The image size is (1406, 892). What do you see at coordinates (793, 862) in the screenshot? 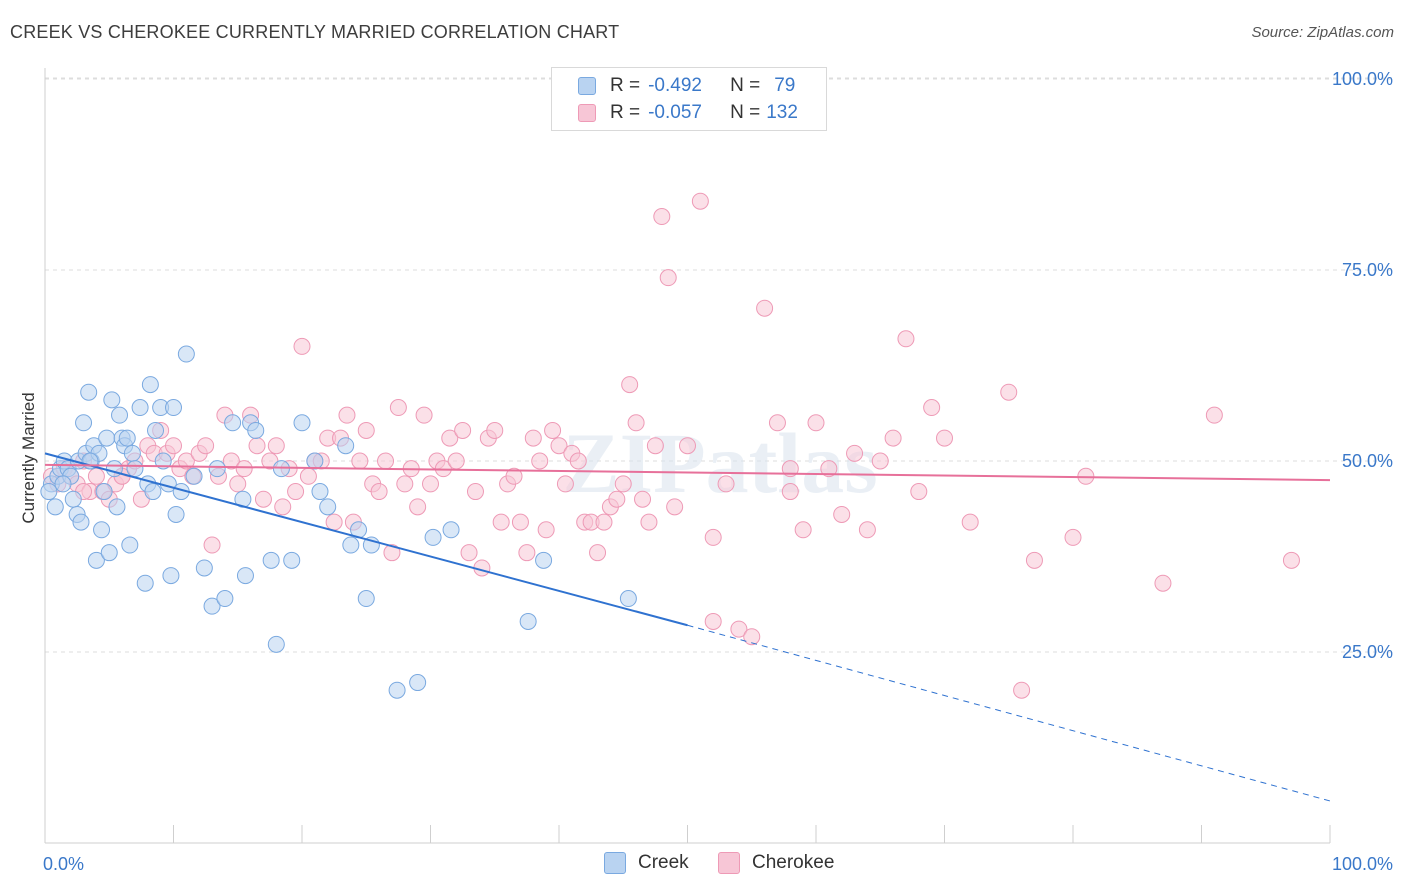
I see `cherokee-legend-label: Cherokee` at bounding box center [793, 862].